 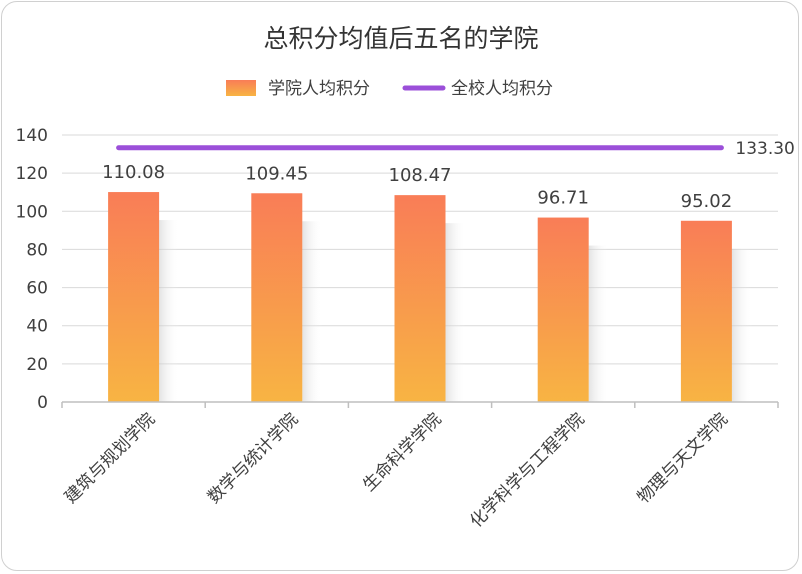 What do you see at coordinates (707, 201) in the screenshot?
I see `data-label: 95.02` at bounding box center [707, 201].